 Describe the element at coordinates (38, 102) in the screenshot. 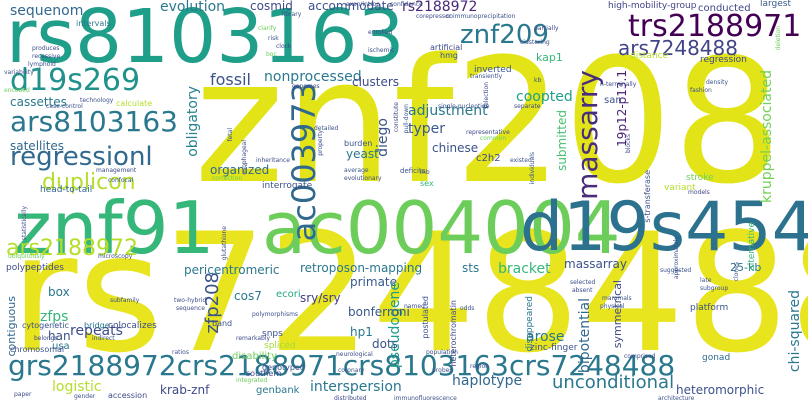

I see `word-cassettes: cassettes` at that location.